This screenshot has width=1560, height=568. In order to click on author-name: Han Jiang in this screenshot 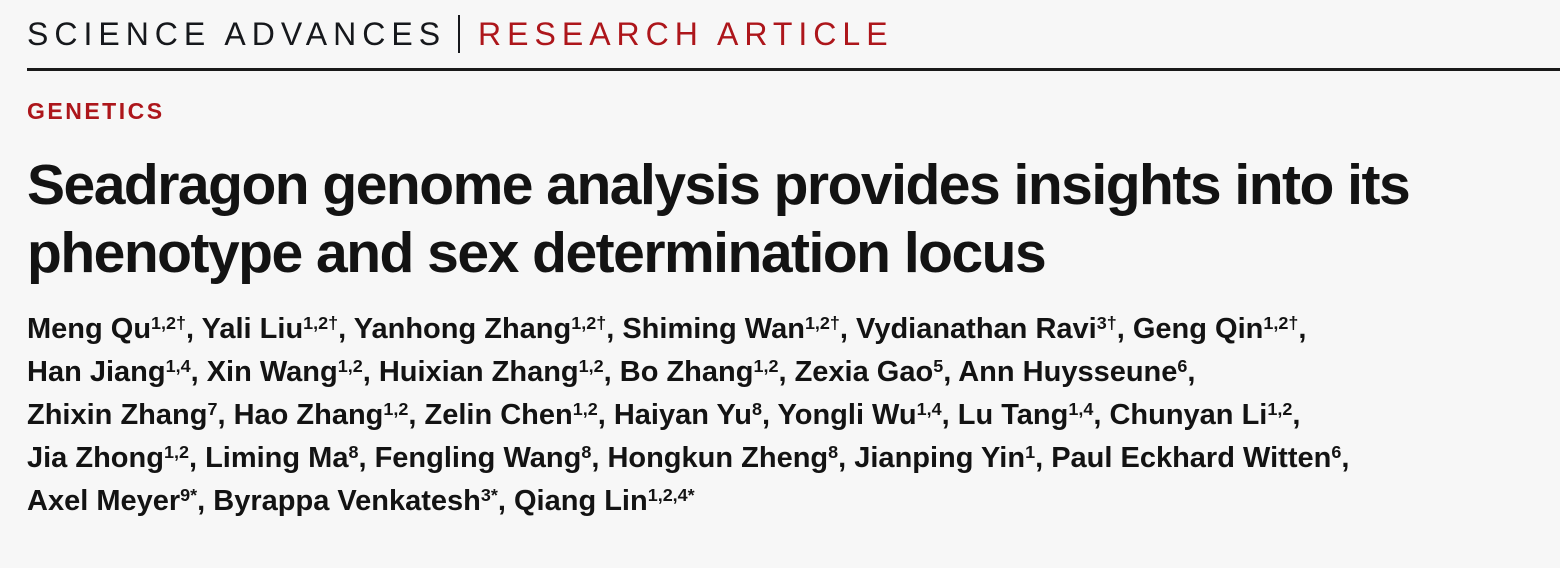, I will do `click(96, 372)`.